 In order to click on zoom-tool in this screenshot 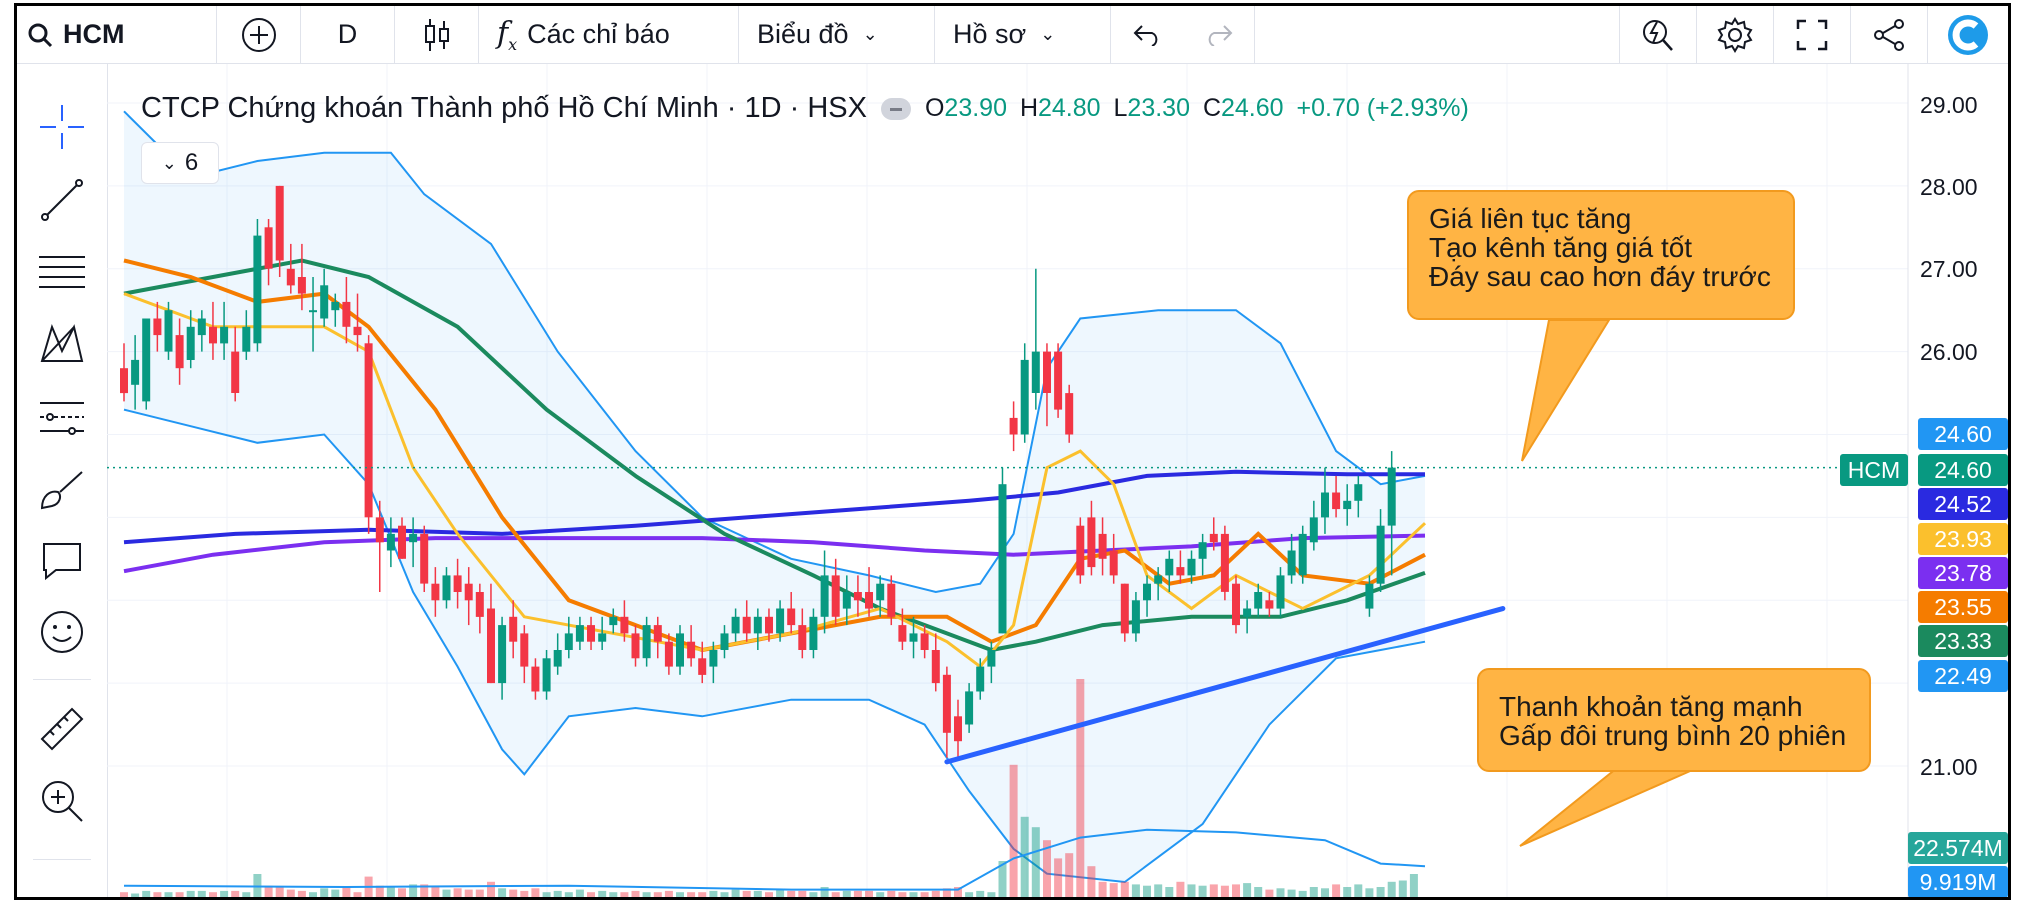, I will do `click(62, 801)`.